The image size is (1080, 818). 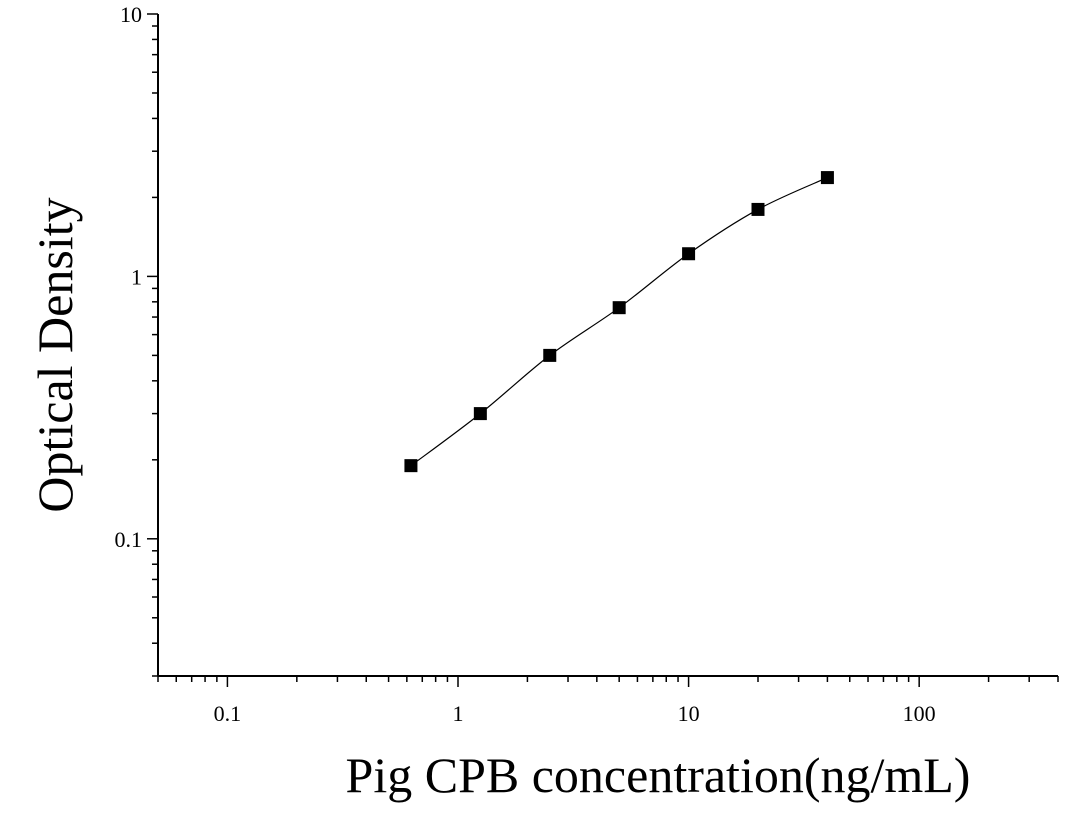 I want to click on y-axis-ticks: 0.1 1 10, so click(x=136, y=339).